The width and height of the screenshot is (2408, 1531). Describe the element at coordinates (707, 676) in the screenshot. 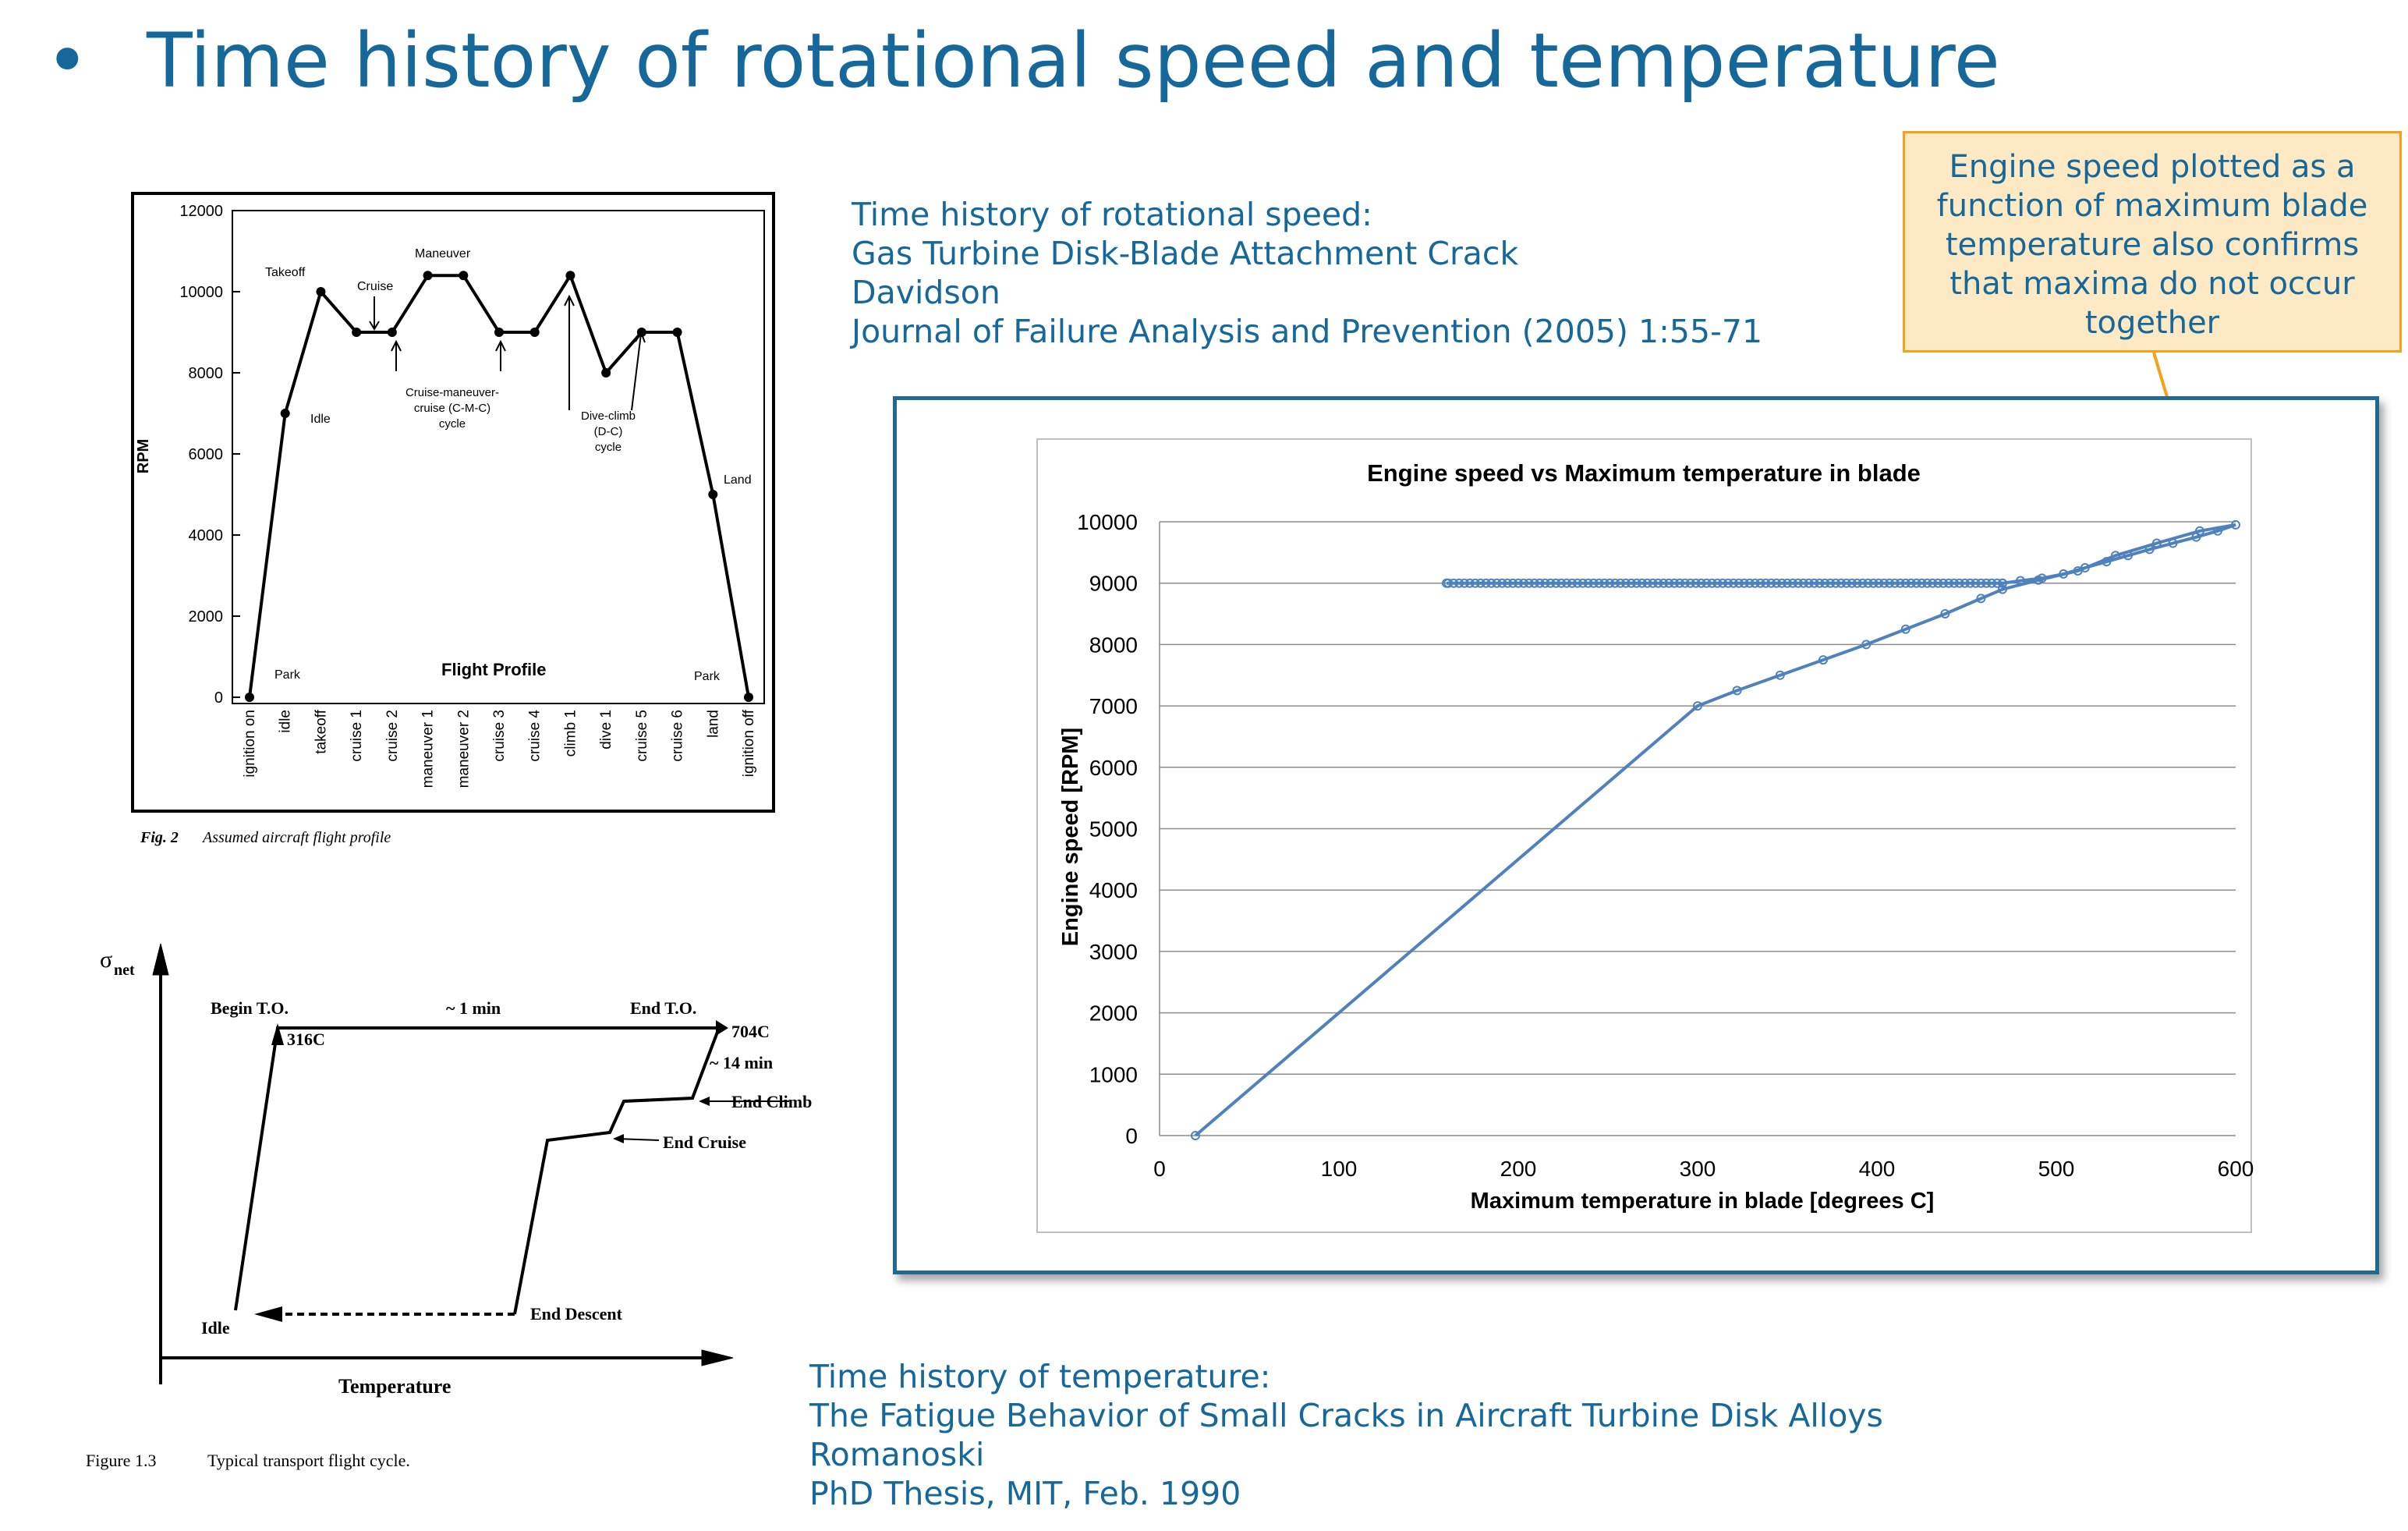

I see `label-park-right: Park` at that location.